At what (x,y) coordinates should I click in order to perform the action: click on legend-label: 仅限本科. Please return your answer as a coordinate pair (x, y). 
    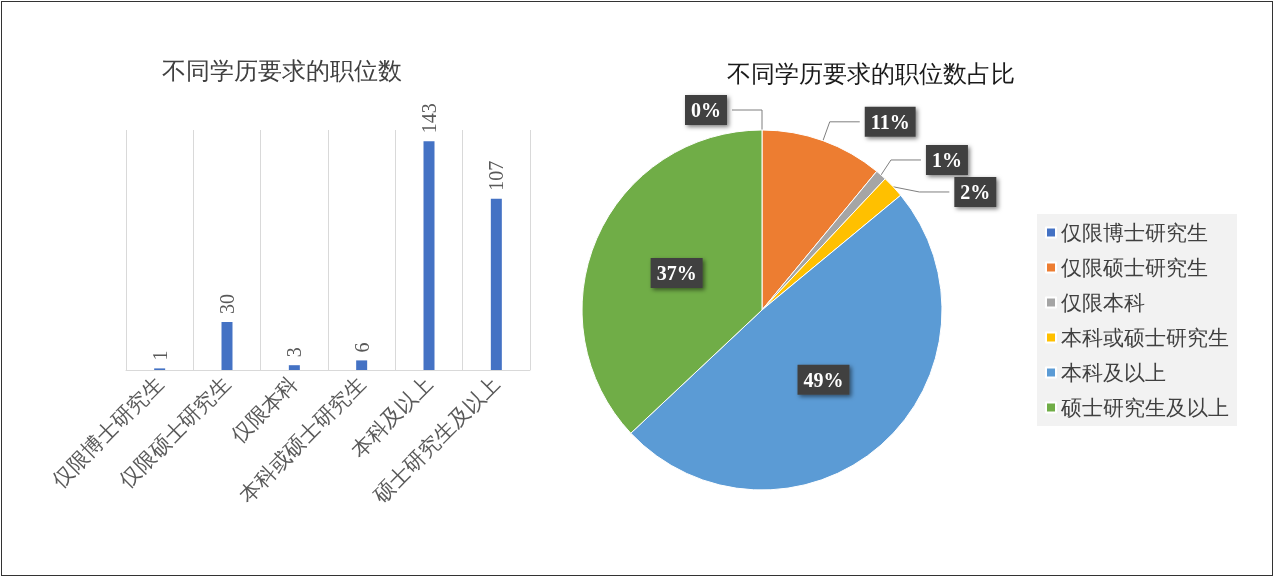
    Looking at the image, I should click on (1103, 302).